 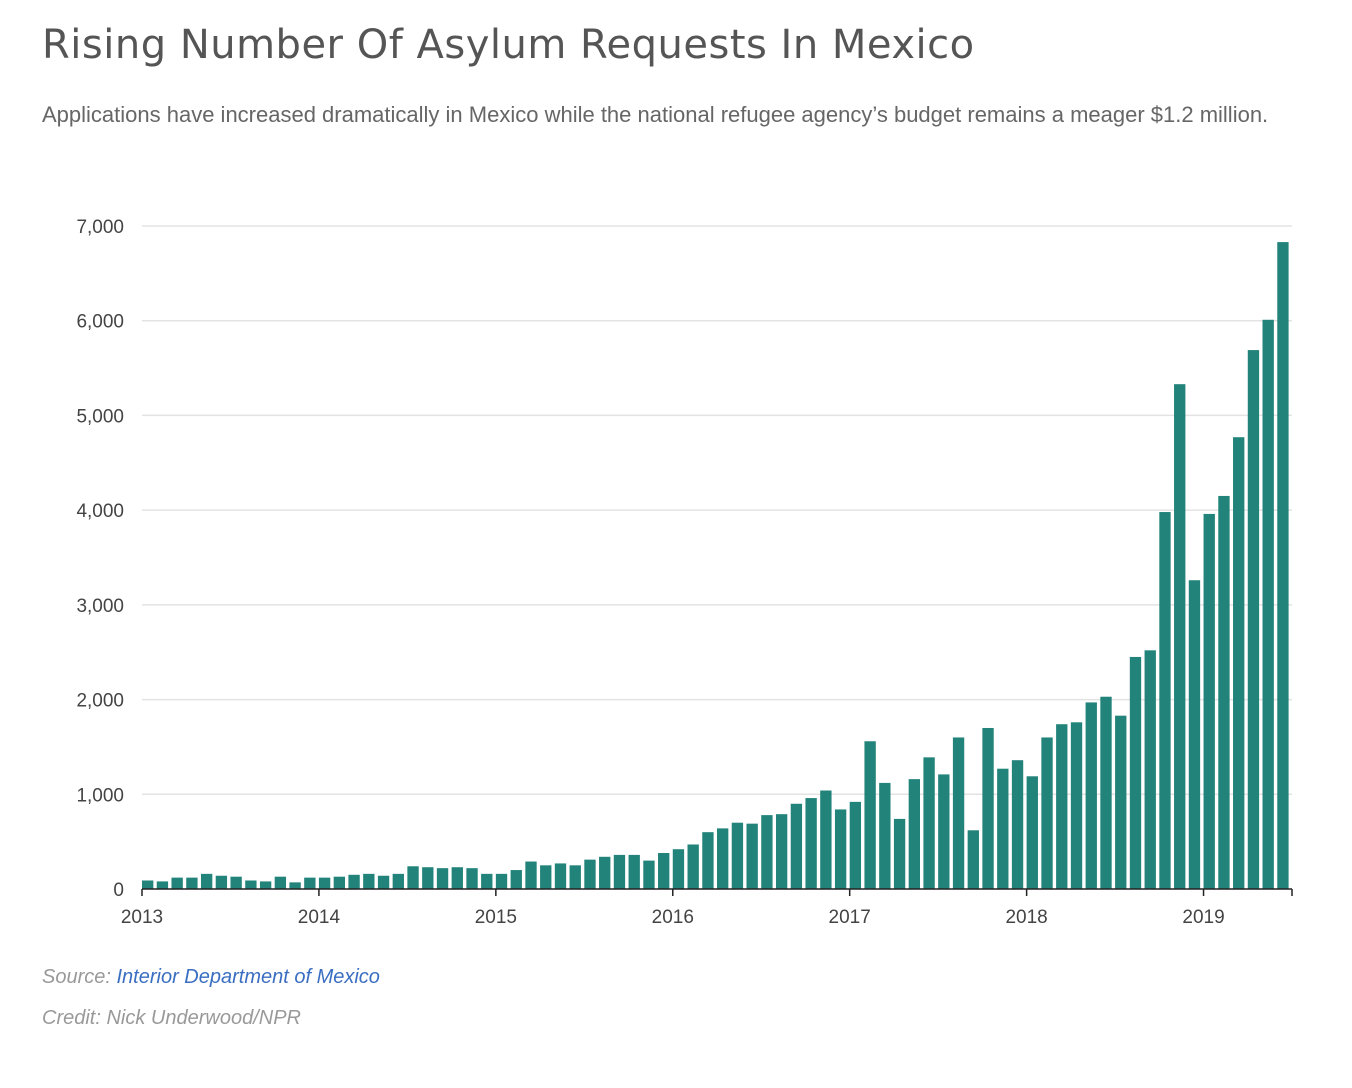 I want to click on source-line: Source: Interior Department of Mexico, so click(x=211, y=977).